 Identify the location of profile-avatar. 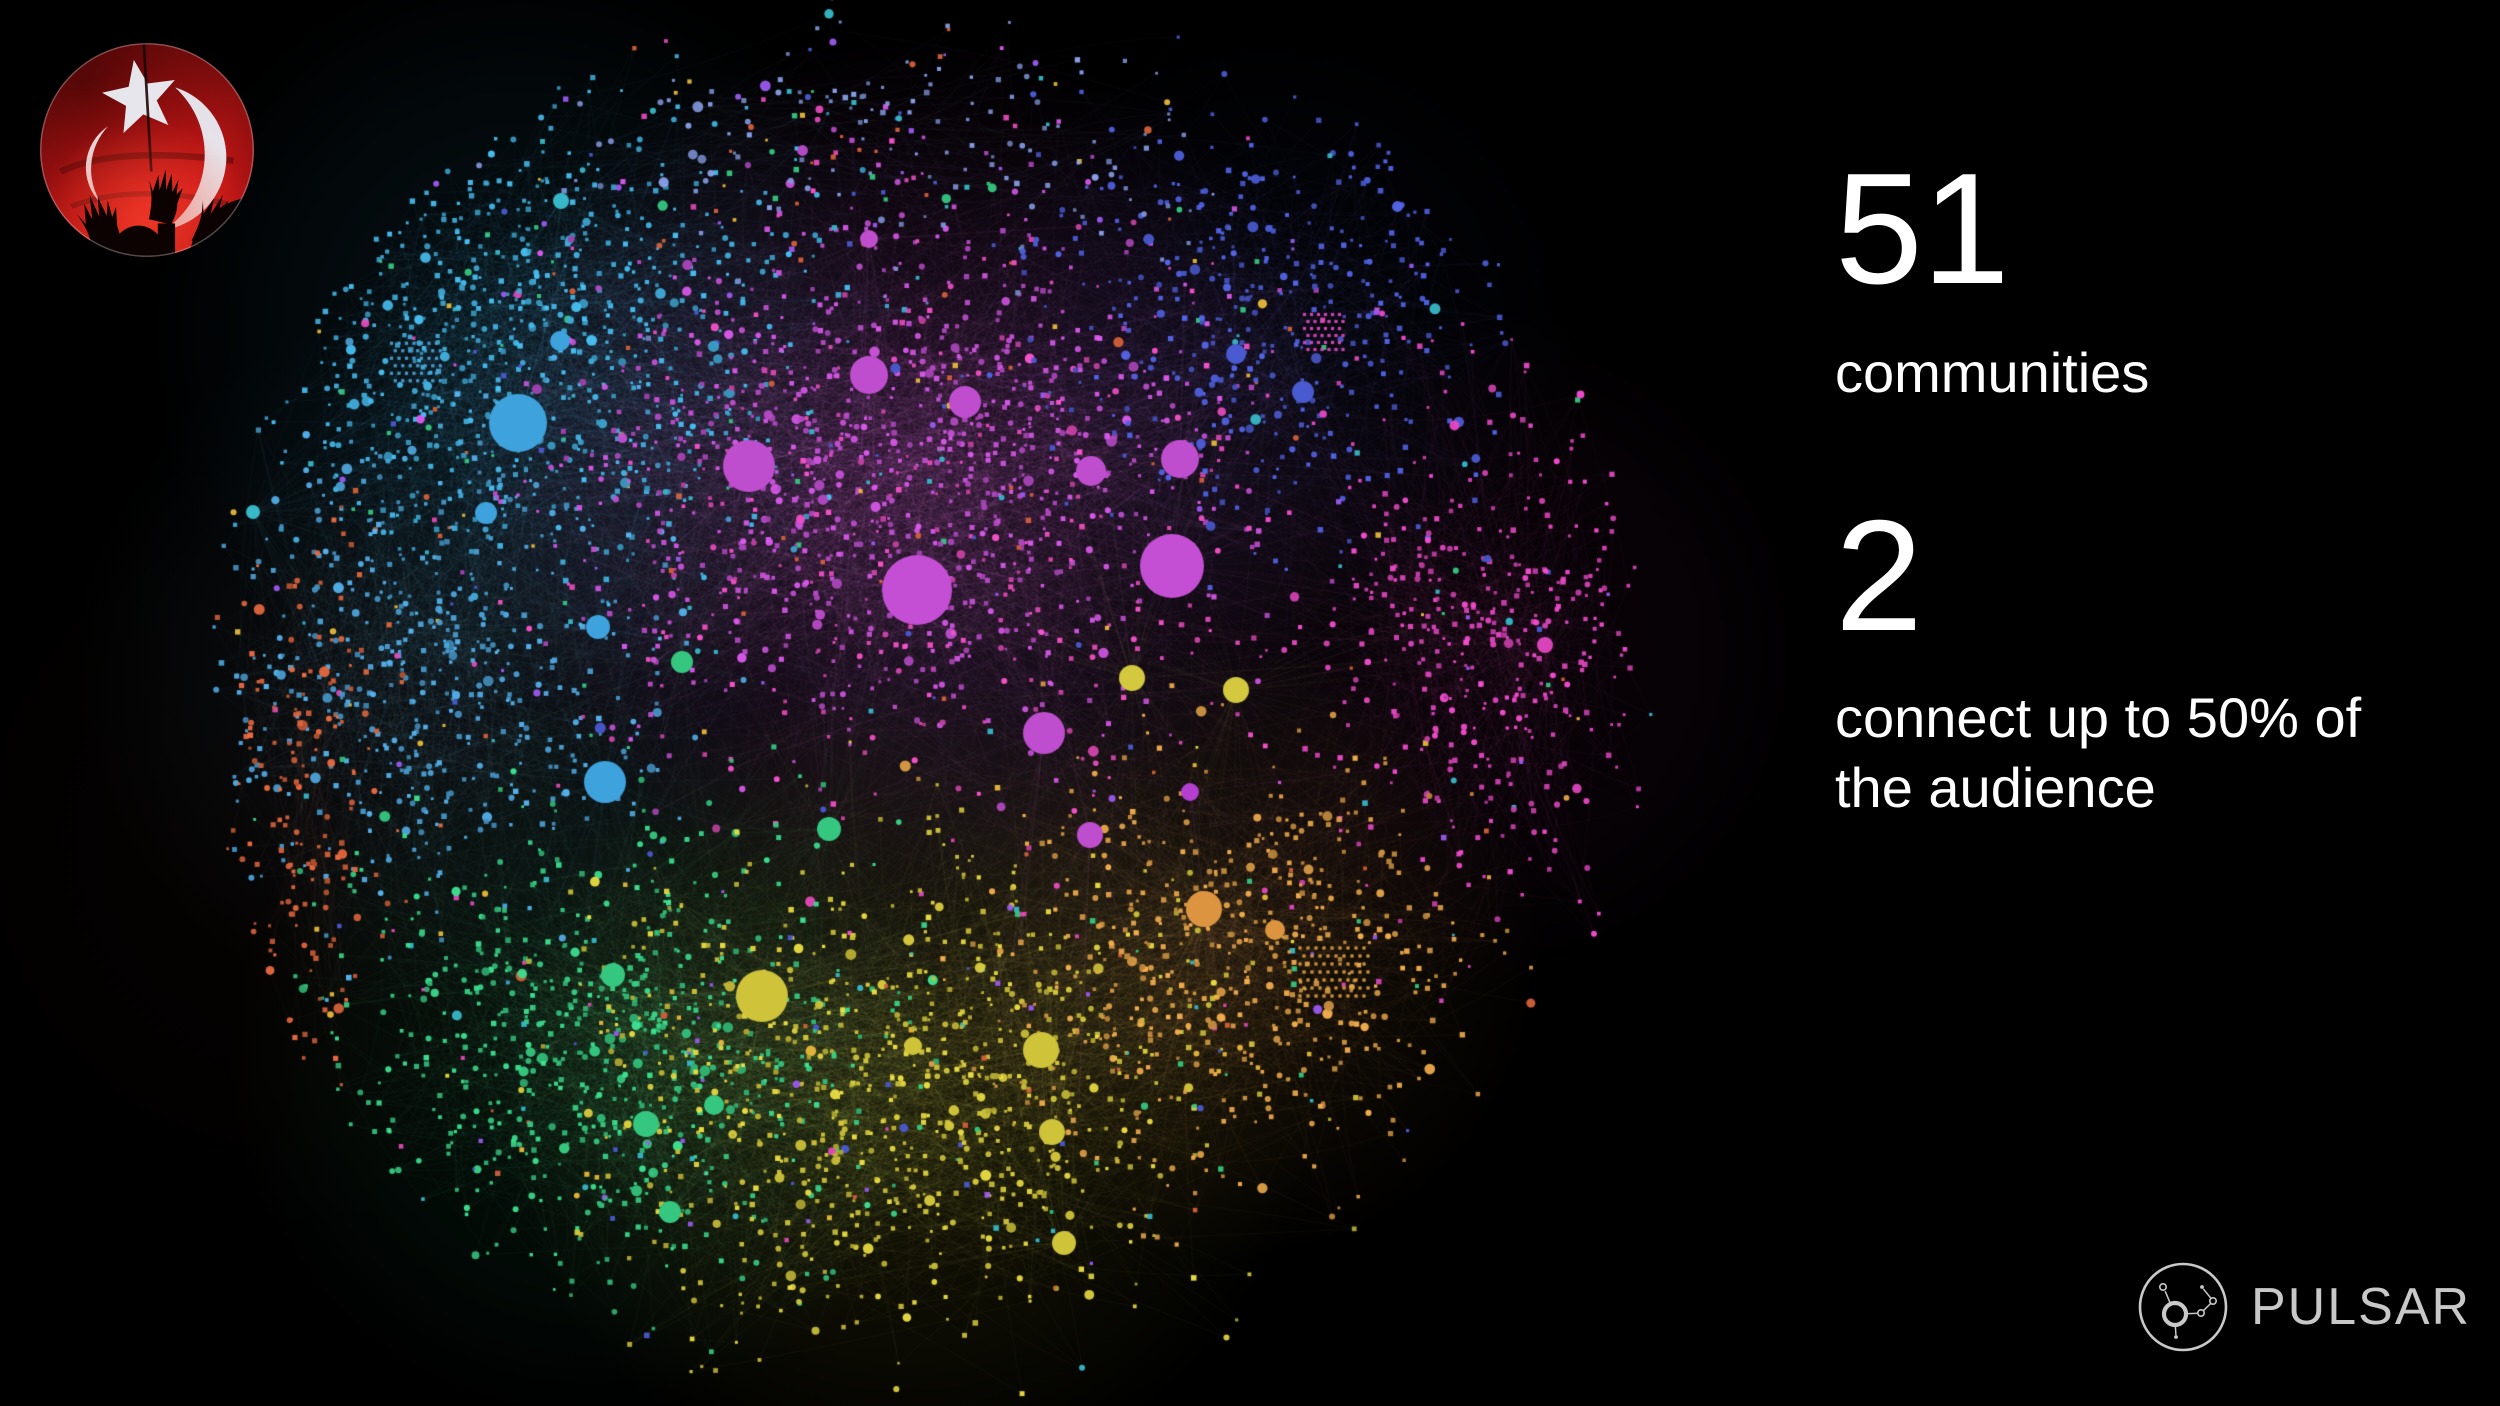
(147, 150).